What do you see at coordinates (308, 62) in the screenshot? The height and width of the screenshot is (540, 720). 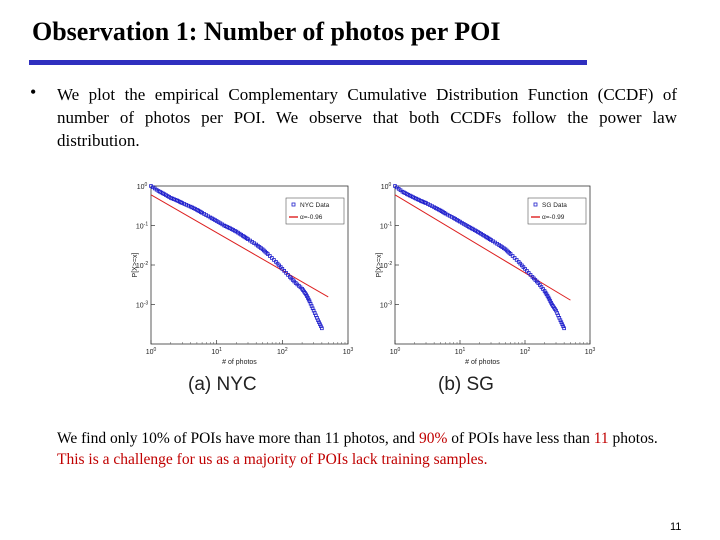 I see `title-underline` at bounding box center [308, 62].